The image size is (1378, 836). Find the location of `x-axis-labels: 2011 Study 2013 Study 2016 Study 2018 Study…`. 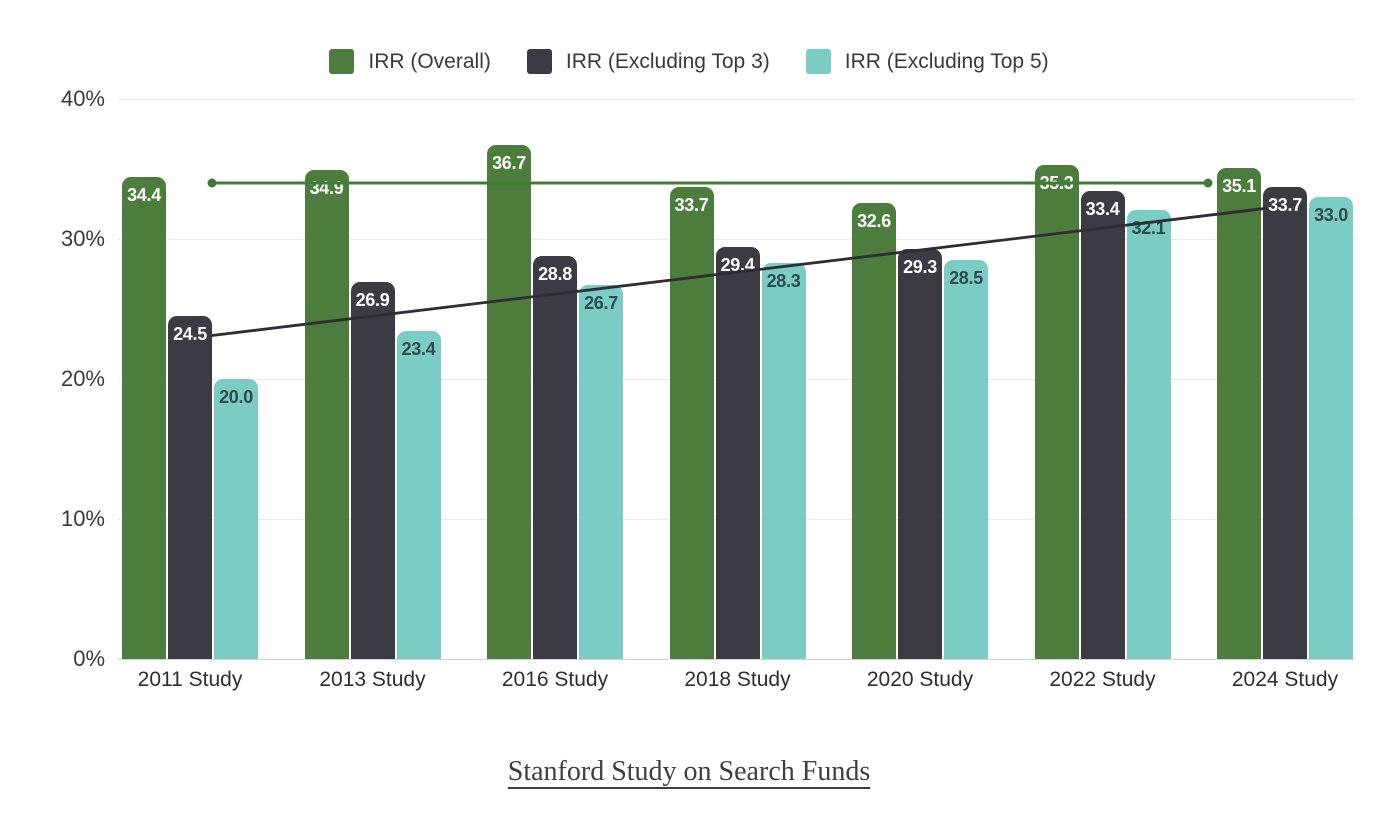

x-axis-labels: 2011 Study 2013 Study 2016 Study 2018 Study… is located at coordinates (736, 685).